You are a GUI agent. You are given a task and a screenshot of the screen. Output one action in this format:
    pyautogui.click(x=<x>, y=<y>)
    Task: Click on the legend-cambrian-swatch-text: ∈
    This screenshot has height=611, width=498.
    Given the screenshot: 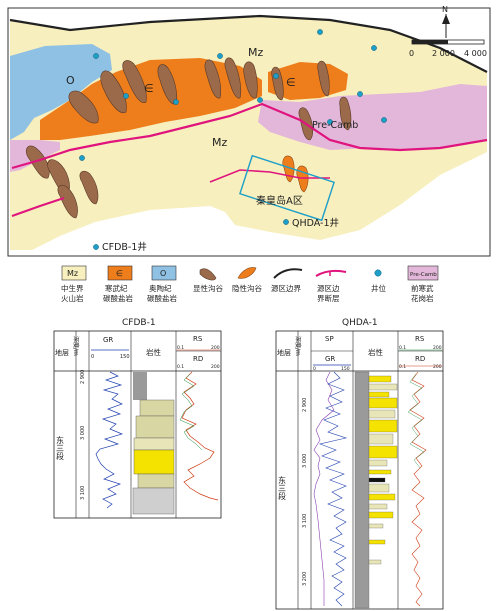 What is the action you would take?
    pyautogui.click(x=119, y=273)
    